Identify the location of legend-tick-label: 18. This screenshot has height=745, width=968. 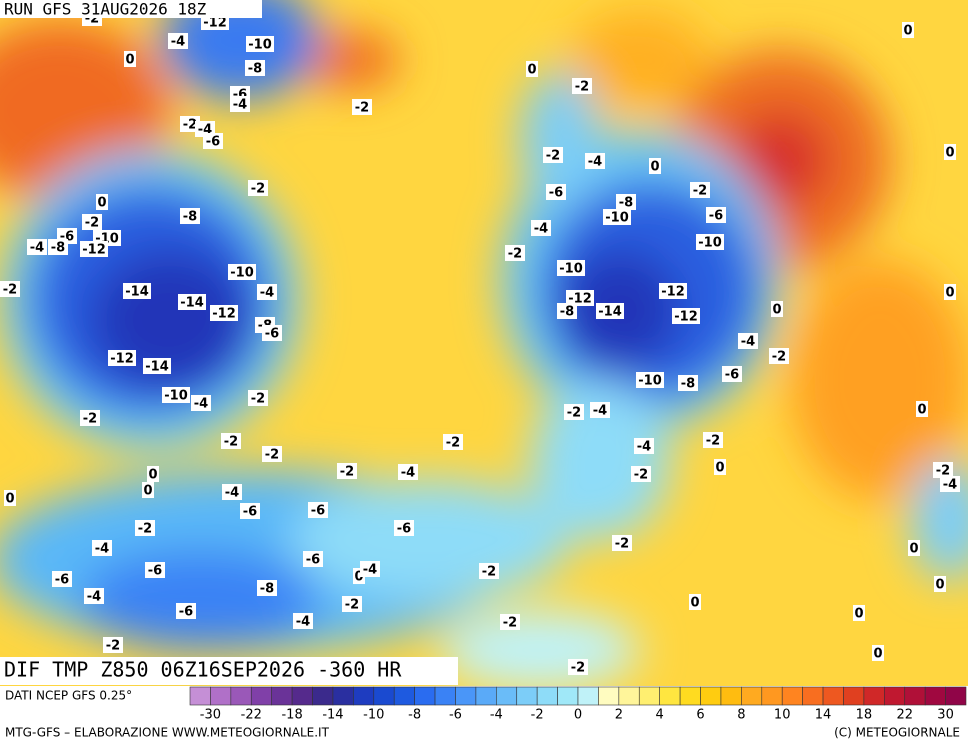
(864, 715).